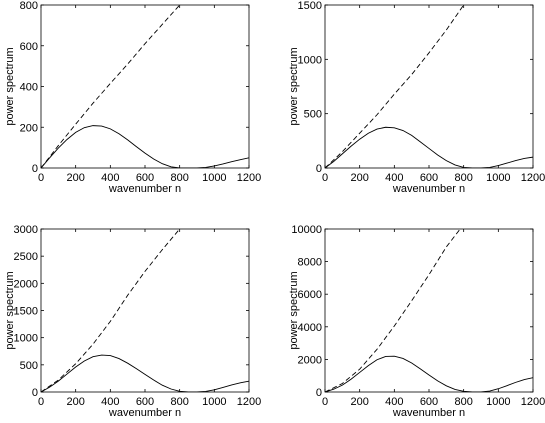 This screenshot has width=545, height=423. I want to click on y-tick-label: 800, so click(29, 6).